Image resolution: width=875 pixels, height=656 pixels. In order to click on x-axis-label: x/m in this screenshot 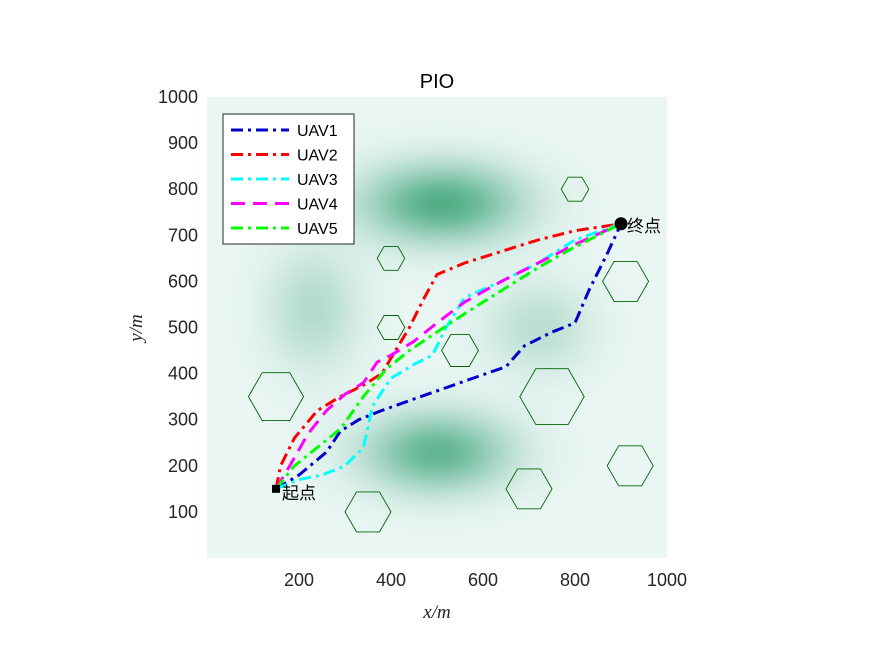, I will do `click(436, 612)`.